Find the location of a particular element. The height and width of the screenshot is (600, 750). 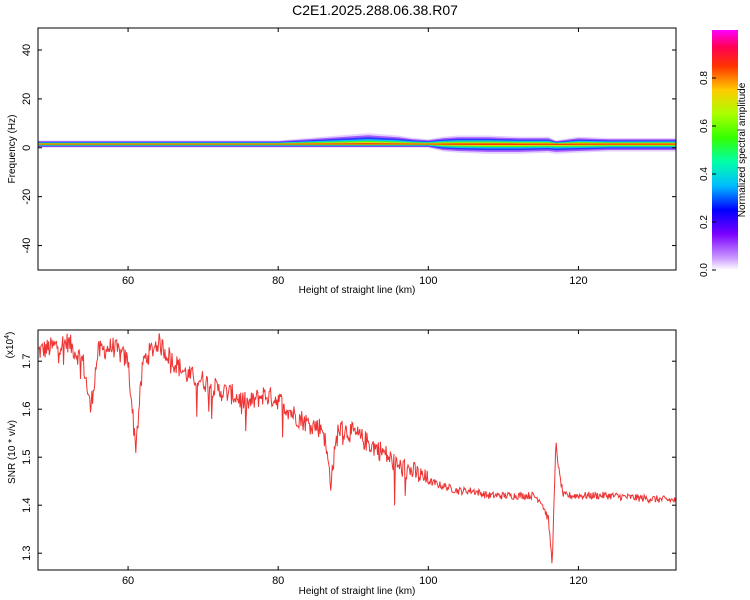

snr-x-tick-label: 60 is located at coordinates (128, 581).